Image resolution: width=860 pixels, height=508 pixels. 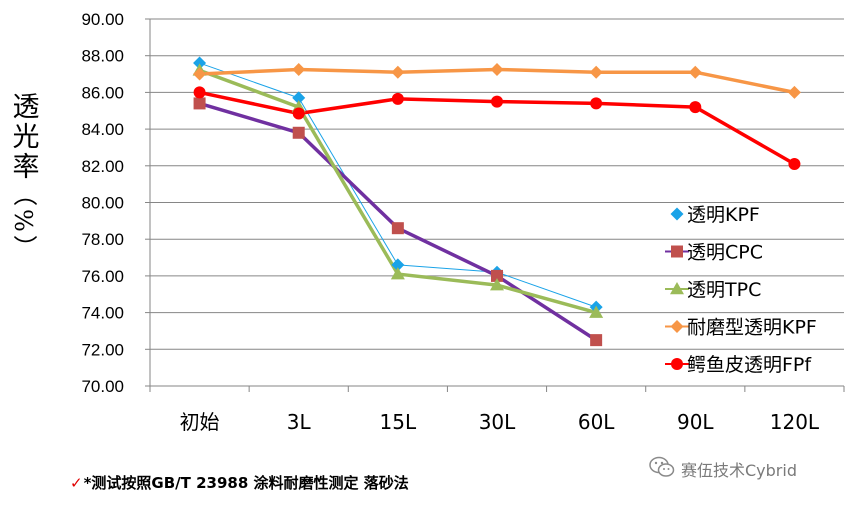 I want to click on y-tick-label: 90.00, so click(x=102, y=19).